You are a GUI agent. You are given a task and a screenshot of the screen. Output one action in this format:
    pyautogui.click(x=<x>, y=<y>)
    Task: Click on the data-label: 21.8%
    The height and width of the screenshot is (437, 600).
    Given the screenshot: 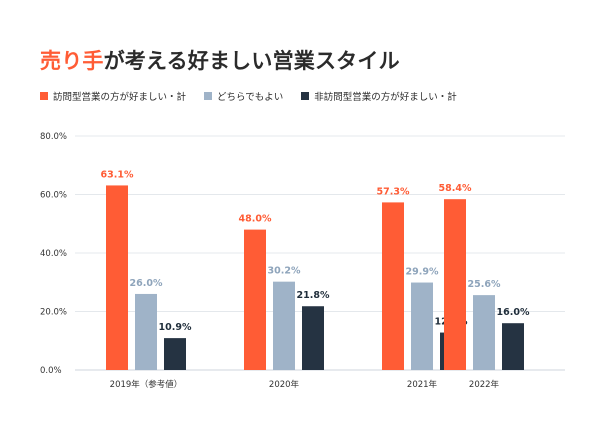 What is the action you would take?
    pyautogui.click(x=313, y=295)
    